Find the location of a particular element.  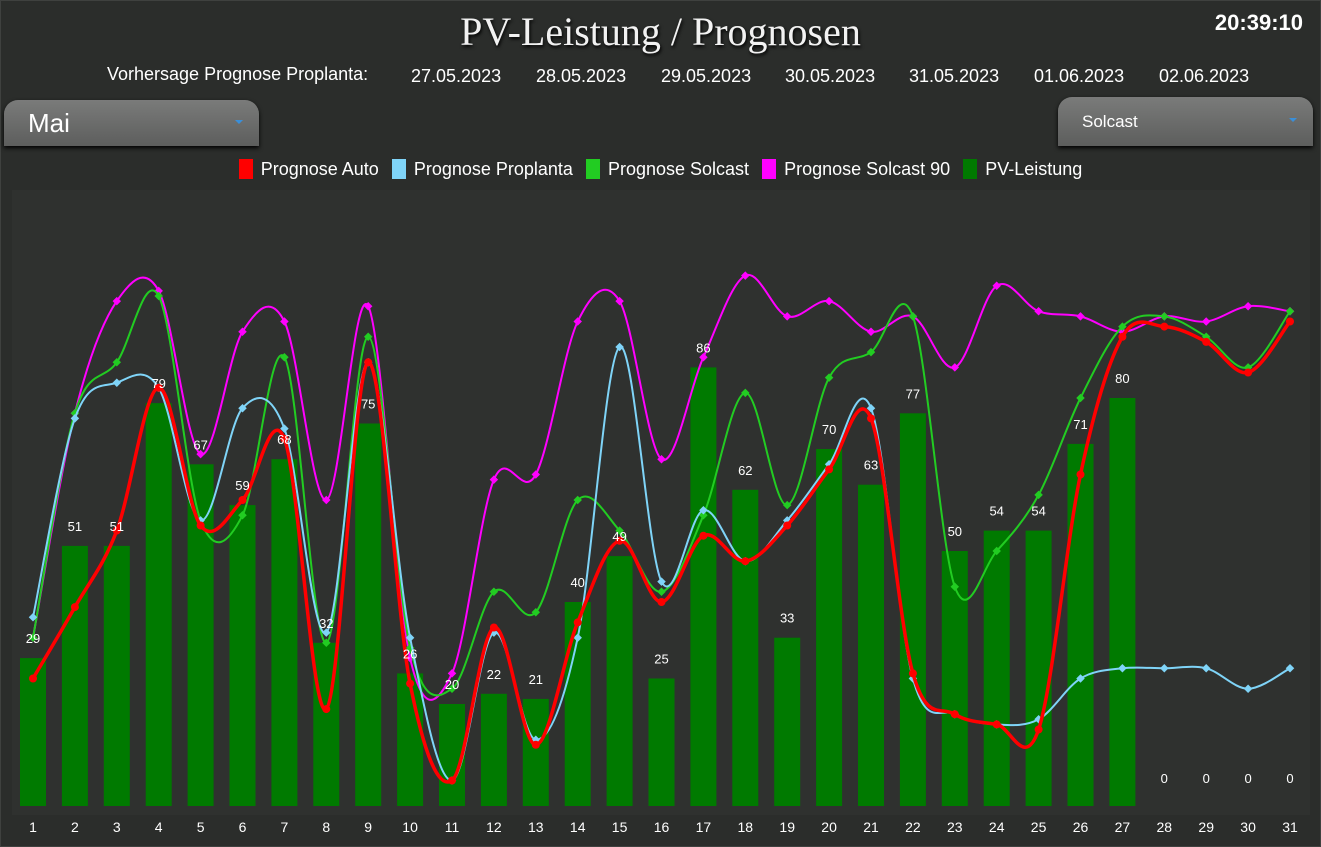

x-tick-label: 15 is located at coordinates (620, 827).